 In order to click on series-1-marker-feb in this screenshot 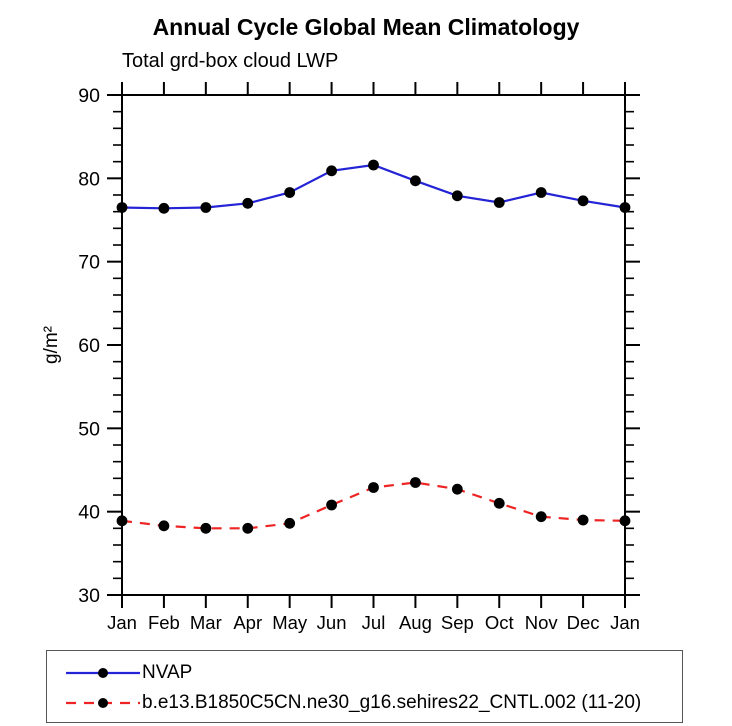, I will do `click(164, 526)`.